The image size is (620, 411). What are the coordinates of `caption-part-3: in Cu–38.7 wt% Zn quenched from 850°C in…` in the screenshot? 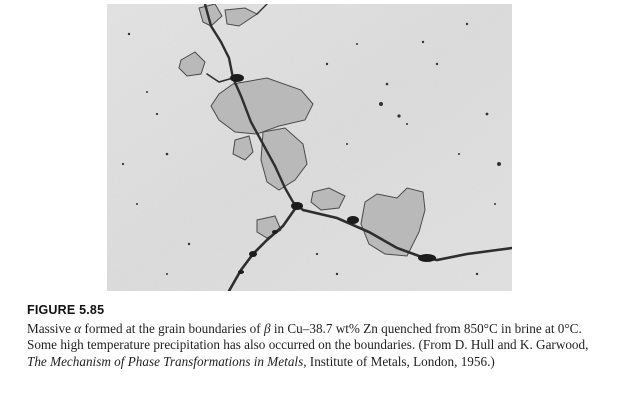 It's located at (308, 337).